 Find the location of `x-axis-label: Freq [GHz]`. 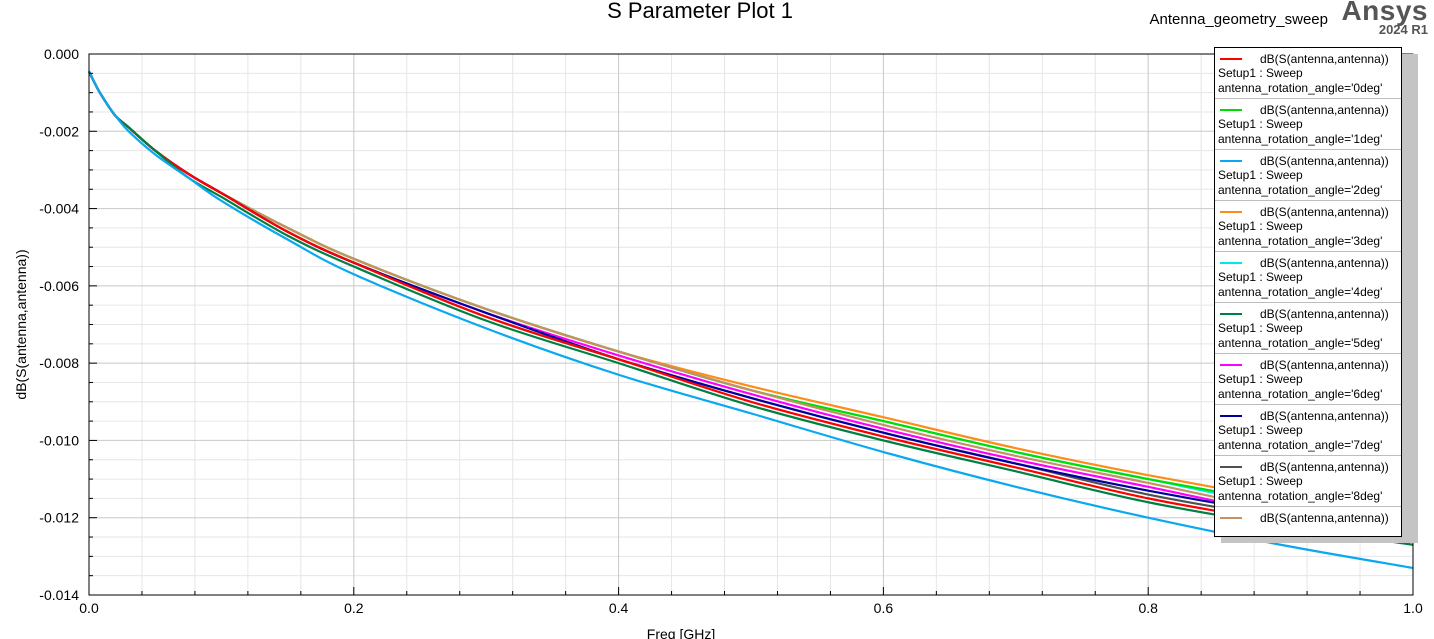

x-axis-label: Freq [GHz] is located at coordinates (681, 632).